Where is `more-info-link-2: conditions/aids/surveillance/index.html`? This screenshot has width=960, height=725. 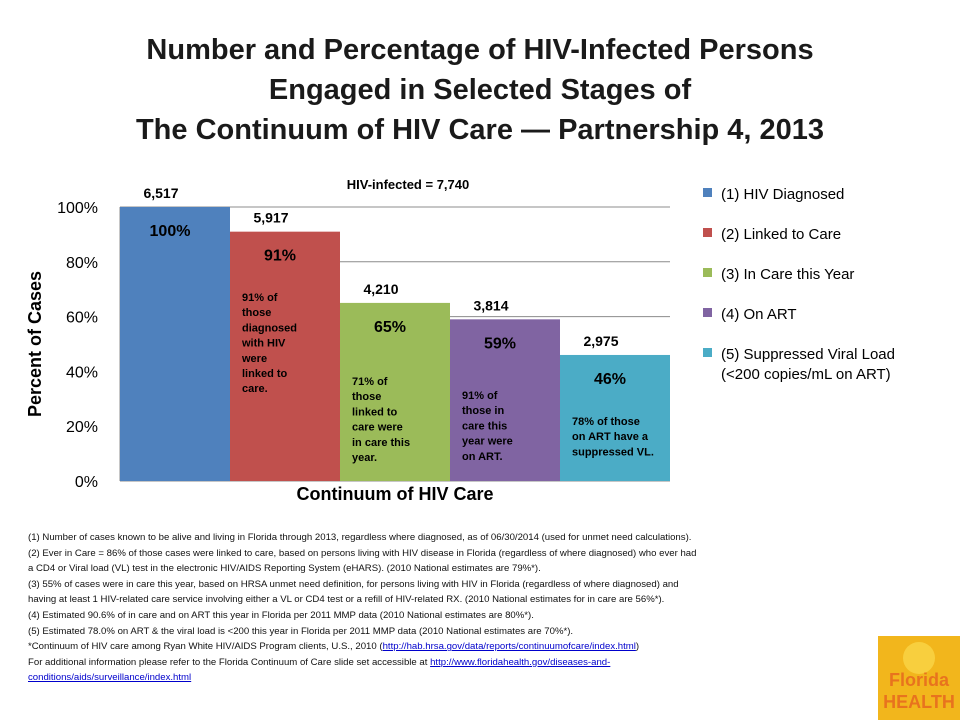
more-info-link-2: conditions/aids/surveillance/index.html is located at coordinates (110, 678).